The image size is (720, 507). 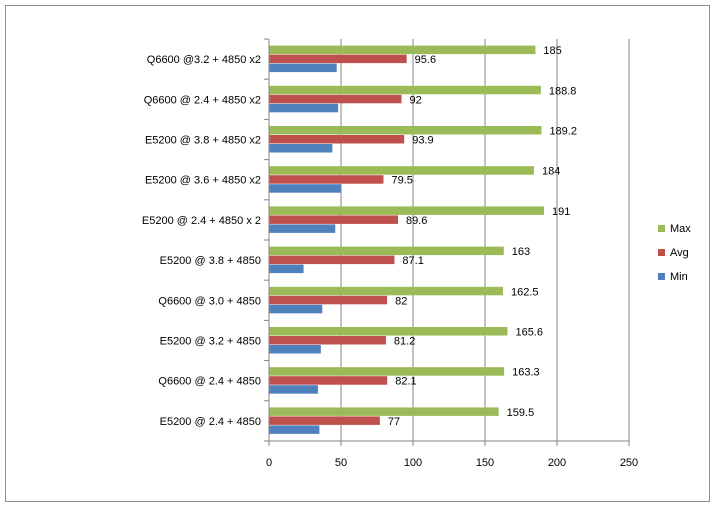 What do you see at coordinates (405, 382) in the screenshot?
I see `data-label: 82.1` at bounding box center [405, 382].